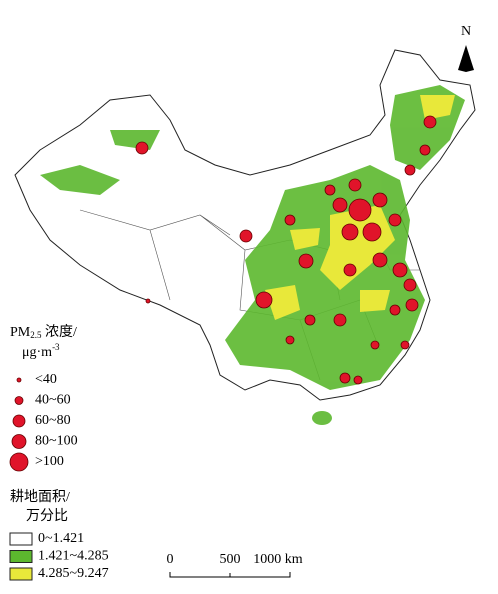 Image resolution: width=498 pixels, height=594 pixels. I want to click on pm-legend: <40 40~60 60~80 80~100 >100, so click(43, 422).